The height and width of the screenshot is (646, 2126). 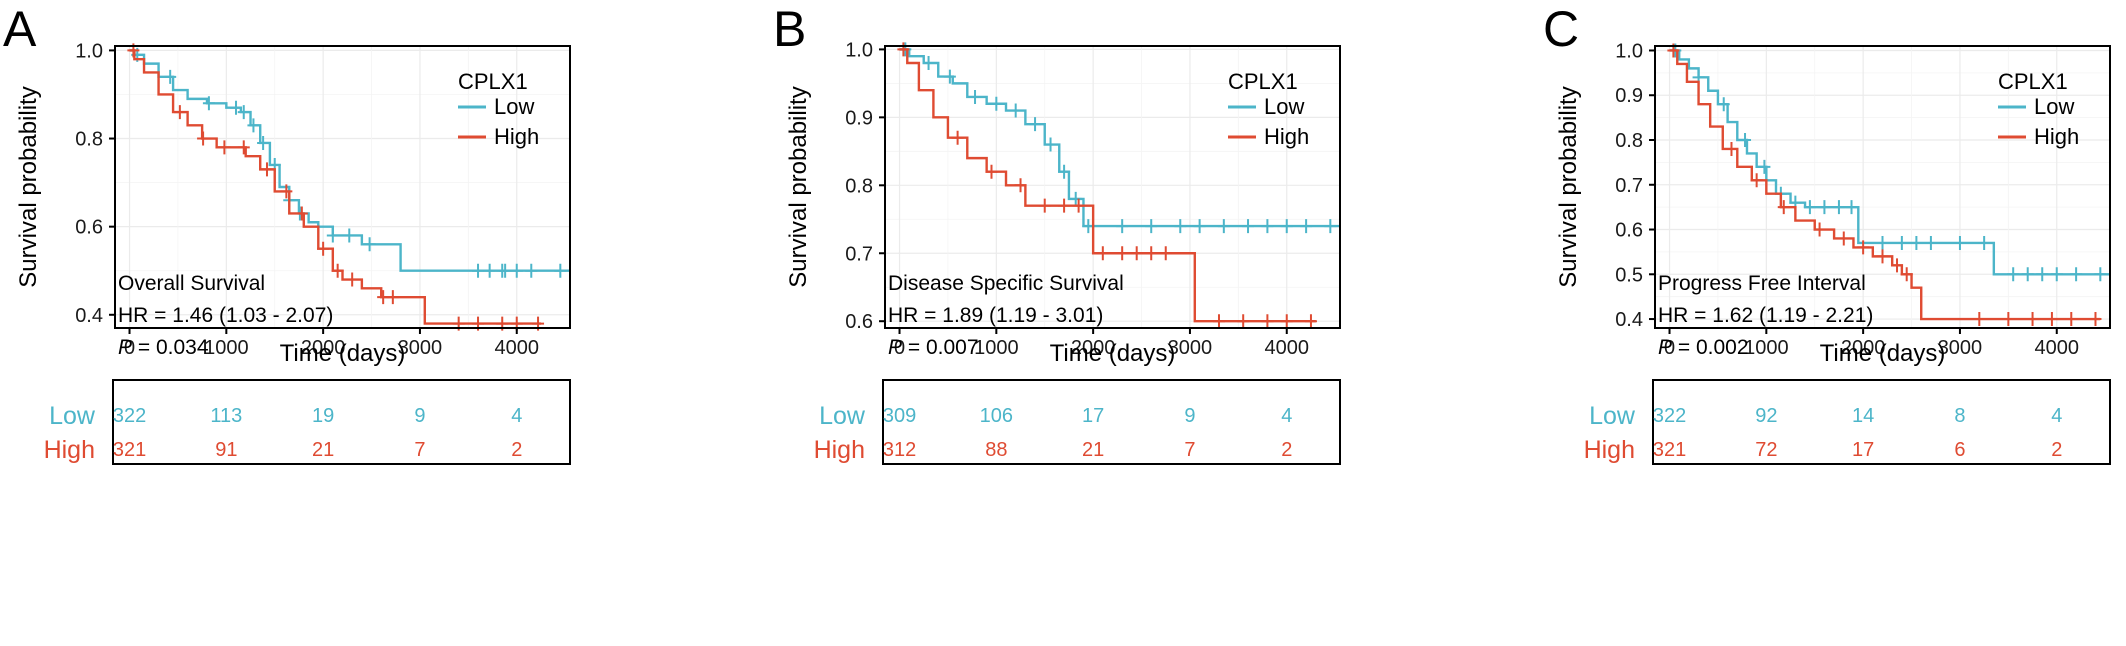 What do you see at coordinates (323, 416) in the screenshot?
I see `risk-count: 19` at bounding box center [323, 416].